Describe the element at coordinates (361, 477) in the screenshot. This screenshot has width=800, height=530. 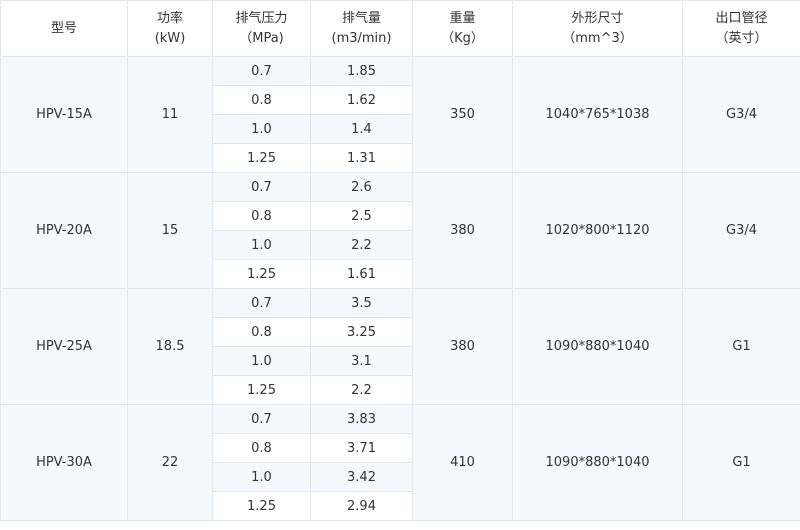
I see `flow-cell: 3.42` at that location.